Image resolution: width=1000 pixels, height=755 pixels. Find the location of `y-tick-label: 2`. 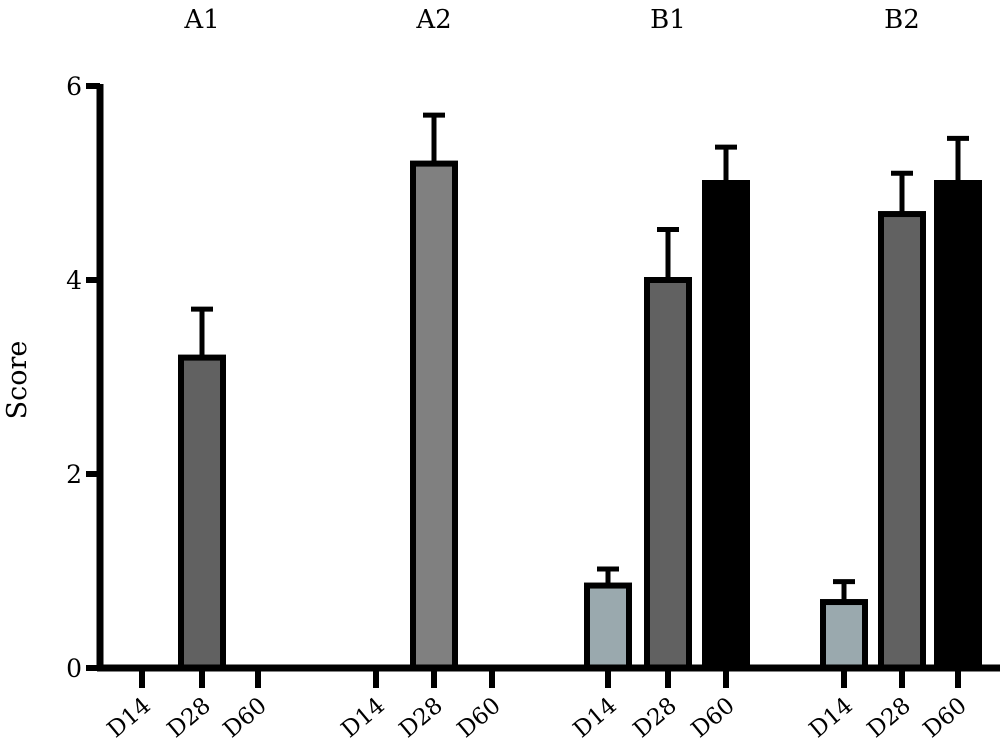

y-tick-label: 2 is located at coordinates (74, 474).